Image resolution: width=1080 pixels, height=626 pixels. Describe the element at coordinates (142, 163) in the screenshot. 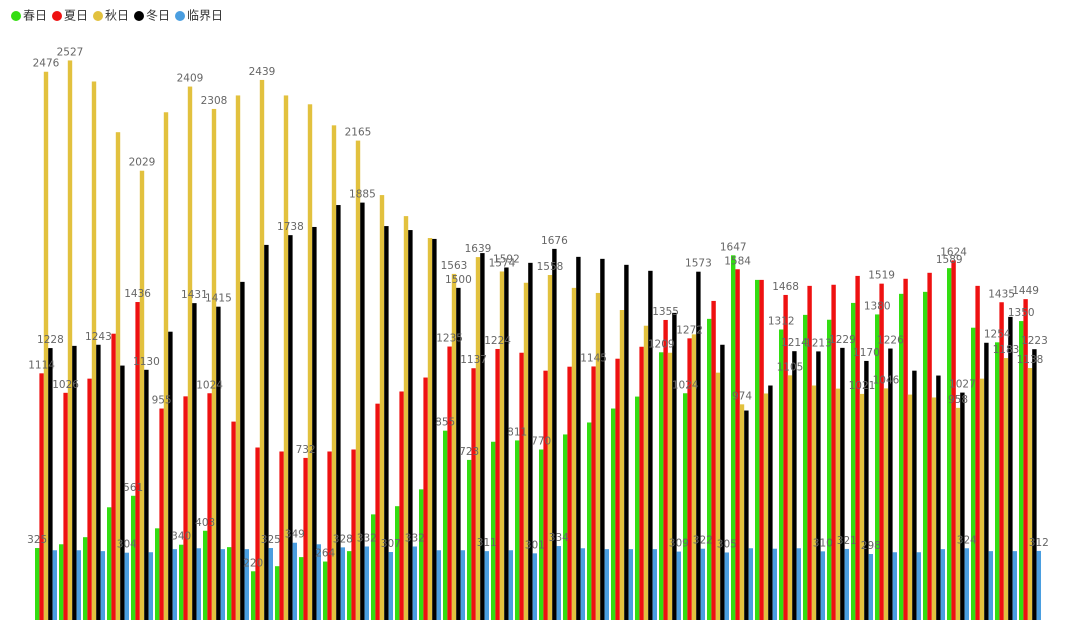

I see `value-label: 2029` at that location.